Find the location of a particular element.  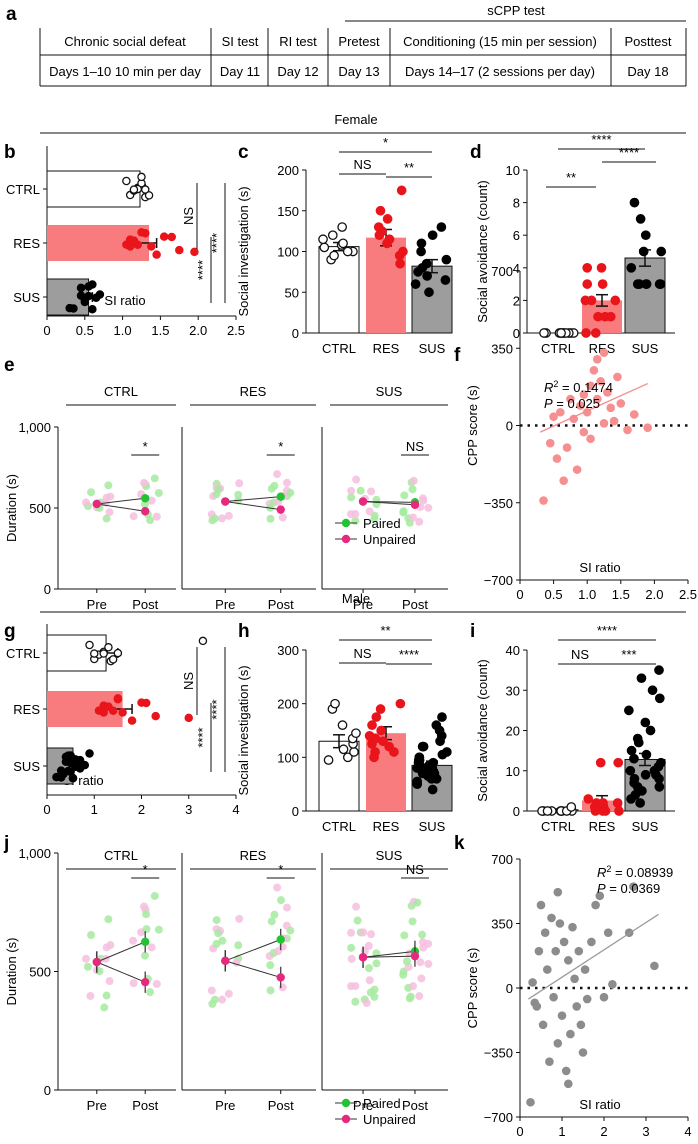

x-tick-label: 2.5 is located at coordinates (688, 594).